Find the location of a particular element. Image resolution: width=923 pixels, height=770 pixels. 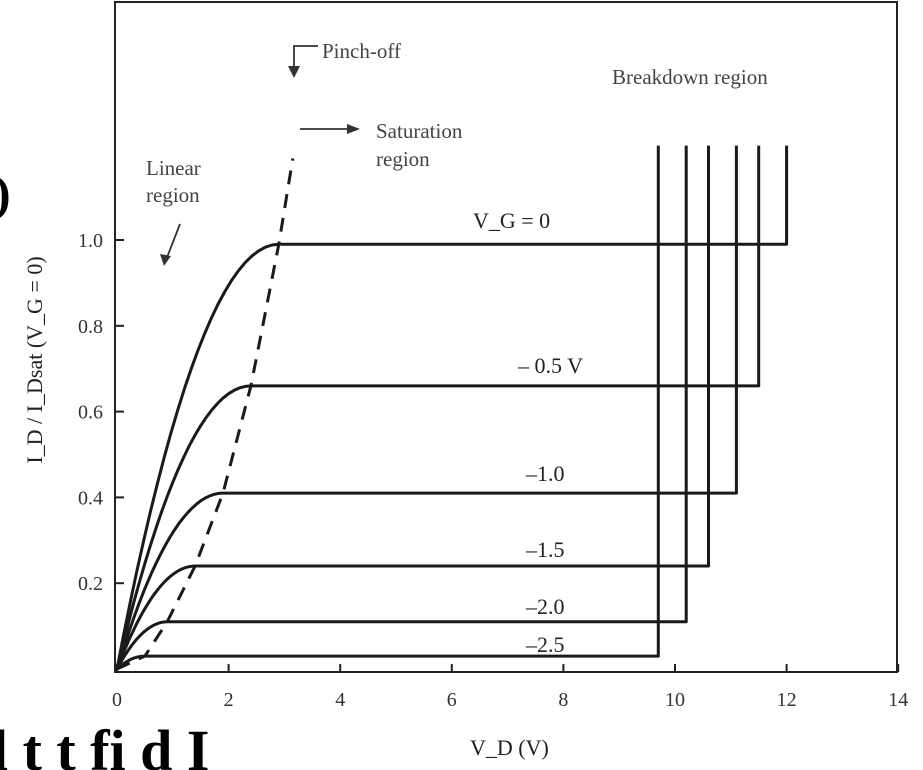

x-tick-label: 12 is located at coordinates (787, 700).